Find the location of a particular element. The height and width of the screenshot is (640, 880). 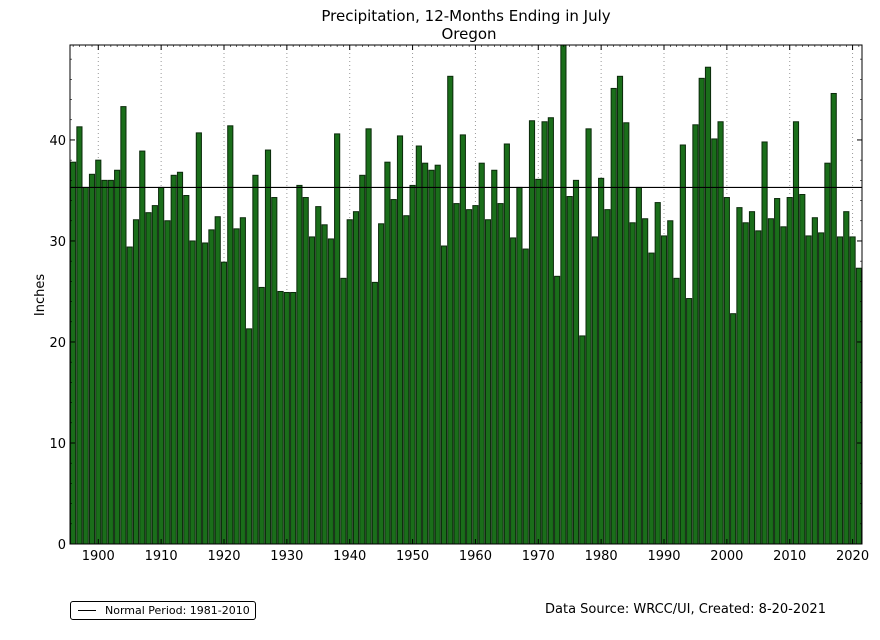

bar-2006 is located at coordinates (764, 343).